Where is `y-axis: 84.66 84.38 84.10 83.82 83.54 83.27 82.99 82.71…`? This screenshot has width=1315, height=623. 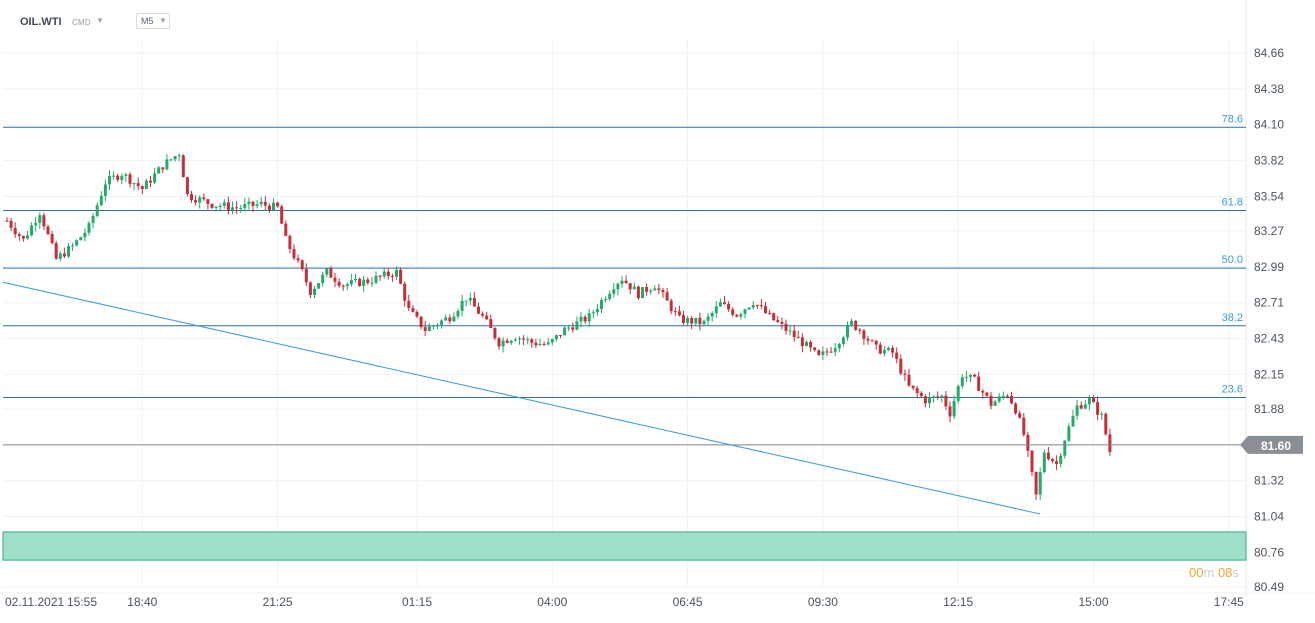 y-axis: 84.66 84.38 84.10 83.82 83.54 83.27 82.99 82.71… is located at coordinates (1269, 320).